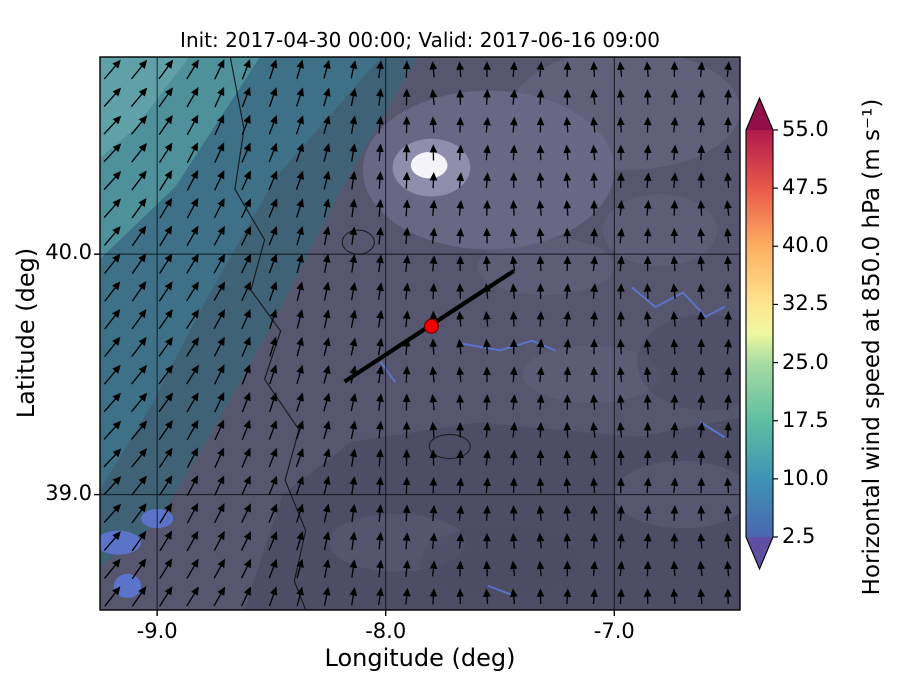  I want to click on x-tick-label: -7.0, so click(614, 631).